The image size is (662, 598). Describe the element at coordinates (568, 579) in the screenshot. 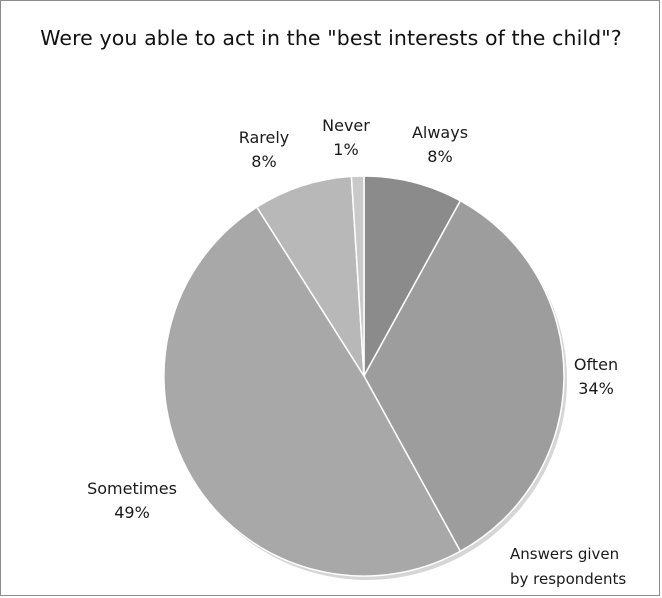

I see `chart-note-line-2: by respondents` at that location.